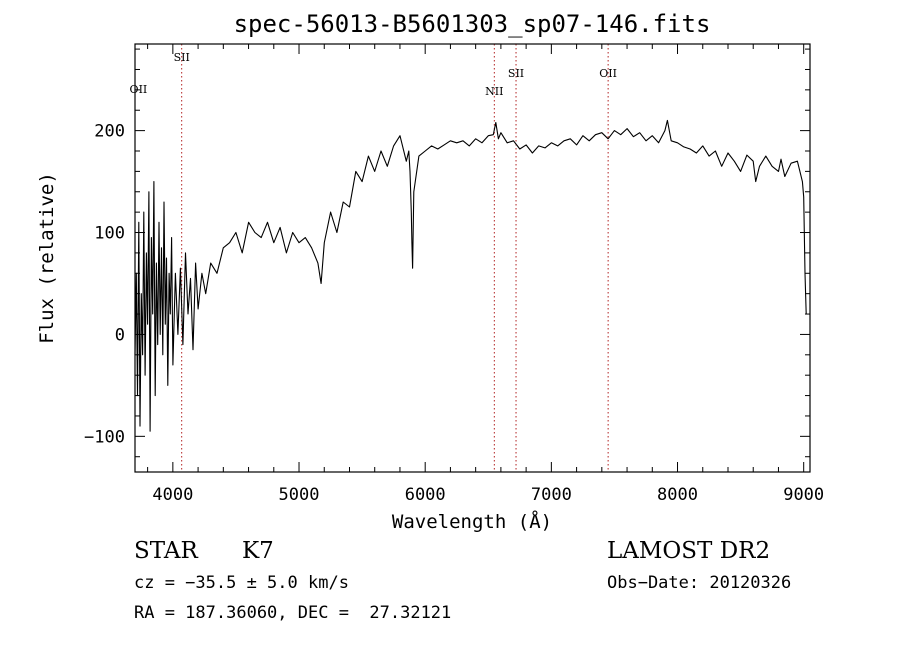  What do you see at coordinates (104, 437) in the screenshot?
I see `y-tick-label: −100` at bounding box center [104, 437].